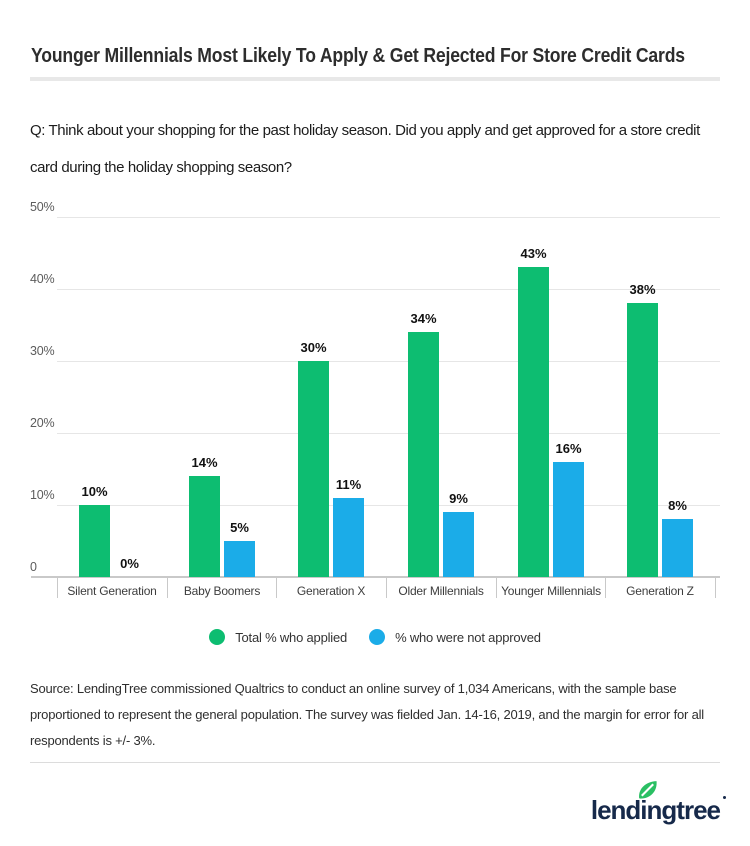 The height and width of the screenshot is (846, 750). Describe the element at coordinates (331, 591) in the screenshot. I see `x-axis-label-generation-x: Generation X` at that location.